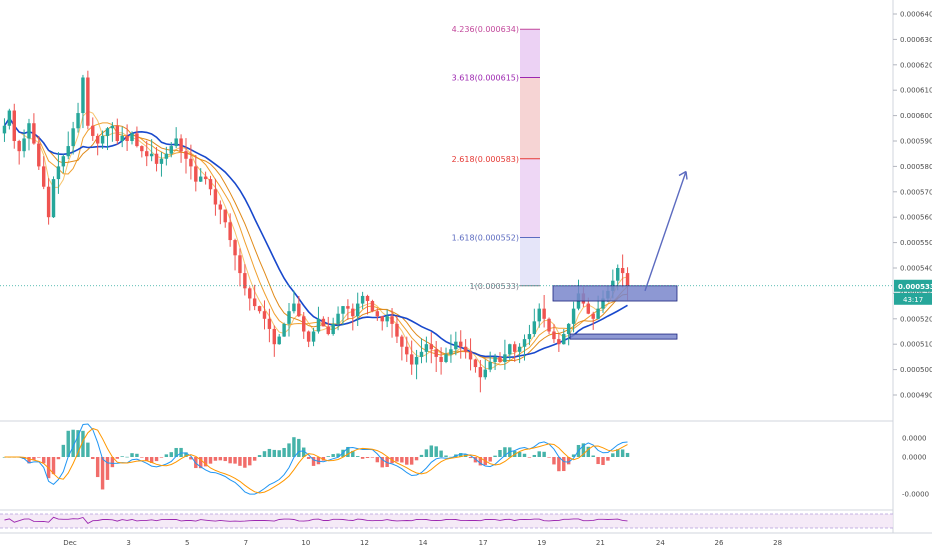 Image resolution: width=932 pixels, height=550 pixels. I want to click on macd-panel, so click(316, 459).